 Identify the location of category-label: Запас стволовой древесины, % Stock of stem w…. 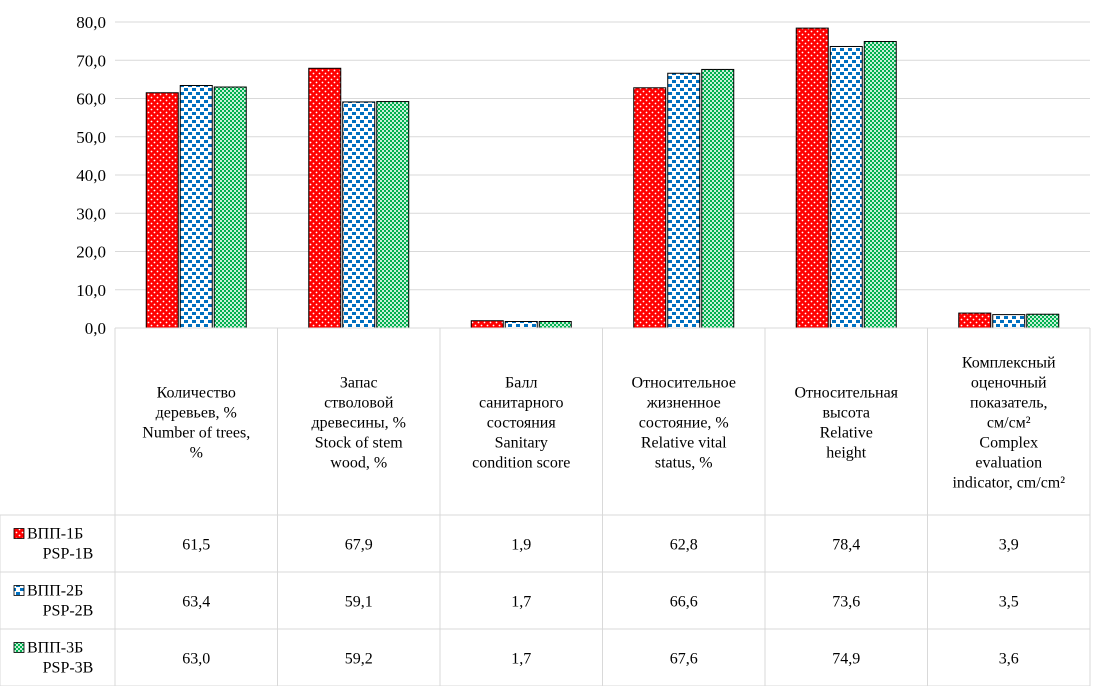
(358, 423).